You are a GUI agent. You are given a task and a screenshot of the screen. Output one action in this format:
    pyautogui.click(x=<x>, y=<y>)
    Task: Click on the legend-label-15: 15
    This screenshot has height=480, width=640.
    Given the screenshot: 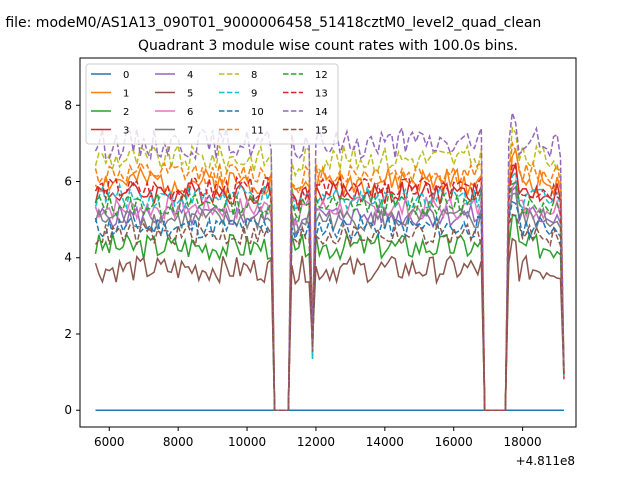 What is the action you would take?
    pyautogui.click(x=321, y=131)
    